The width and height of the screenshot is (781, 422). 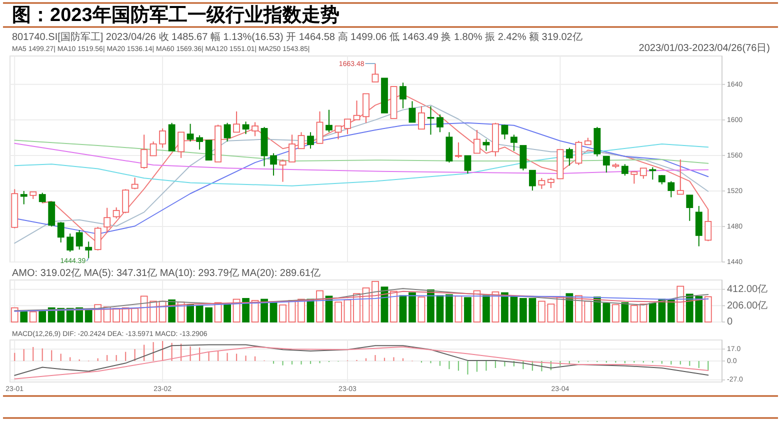 What do you see at coordinates (166, 273) in the screenshot?
I see `text: AMO: 319.02亿 MA(5): 347.31亿 MA(10): 293.79亿 MA(20): 289.61亿` at bounding box center [166, 273].